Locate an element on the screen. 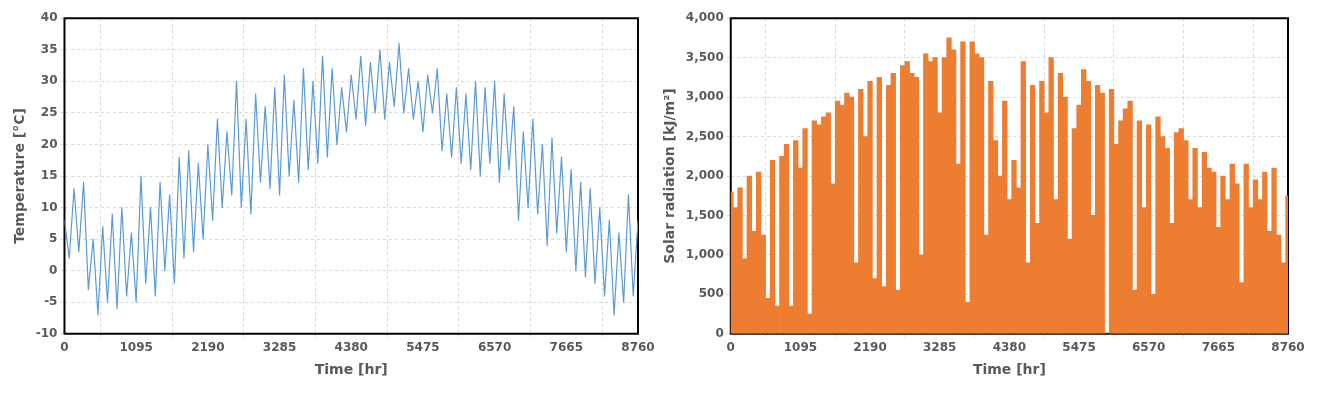 The height and width of the screenshot is (393, 1320). y-tick-label: 3,500 is located at coordinates (704, 56).